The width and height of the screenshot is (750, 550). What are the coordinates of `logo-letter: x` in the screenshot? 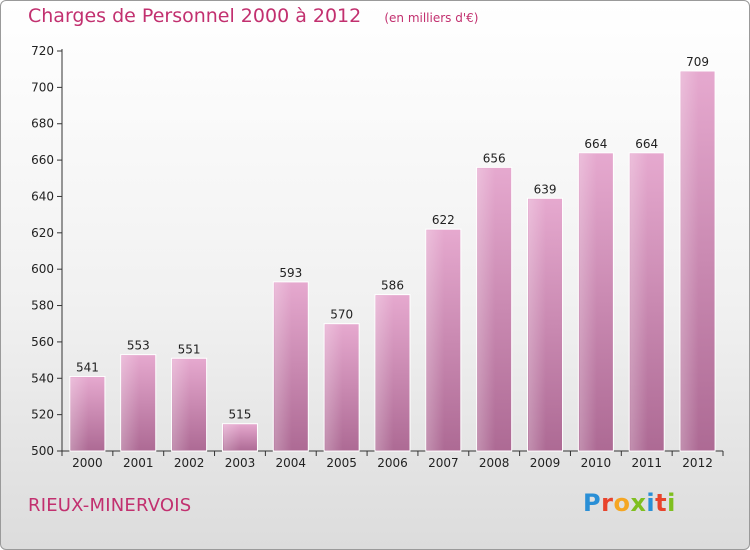 It's located at (638, 503).